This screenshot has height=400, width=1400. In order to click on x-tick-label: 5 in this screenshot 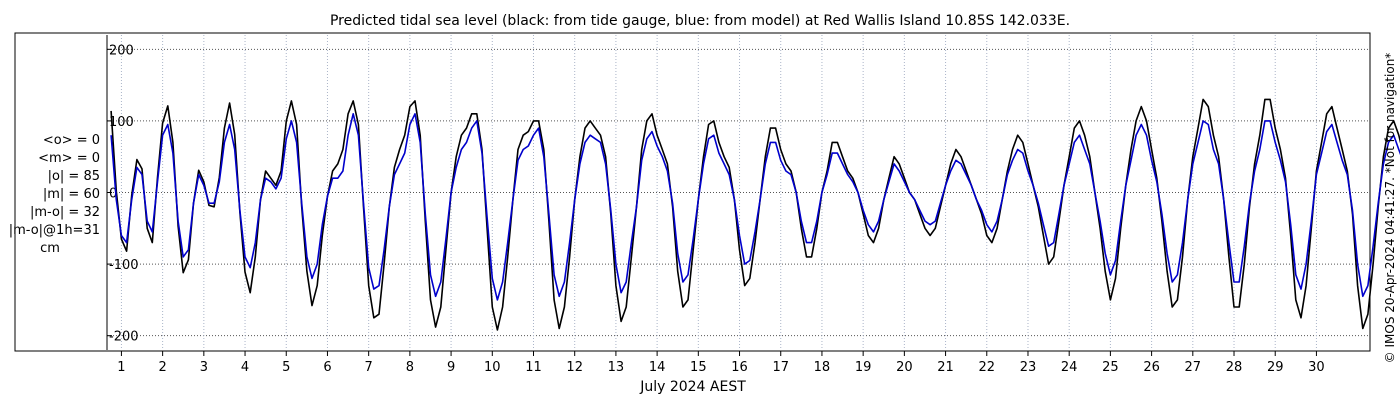, I will do `click(286, 367)`.